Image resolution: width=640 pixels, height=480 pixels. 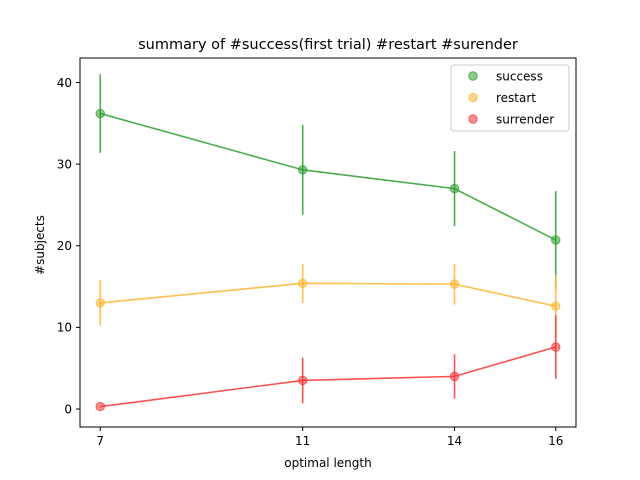 I want to click on x-axis-label: optimal length, so click(x=327, y=463).